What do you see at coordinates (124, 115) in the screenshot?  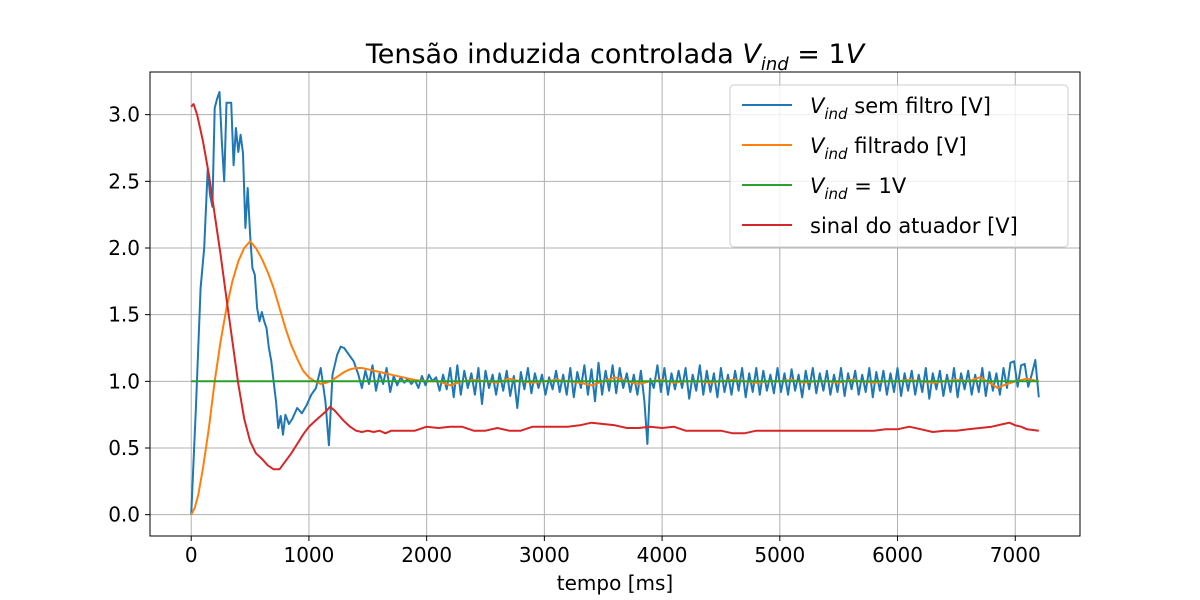 I see `y-tick-label: 3.0` at bounding box center [124, 115].